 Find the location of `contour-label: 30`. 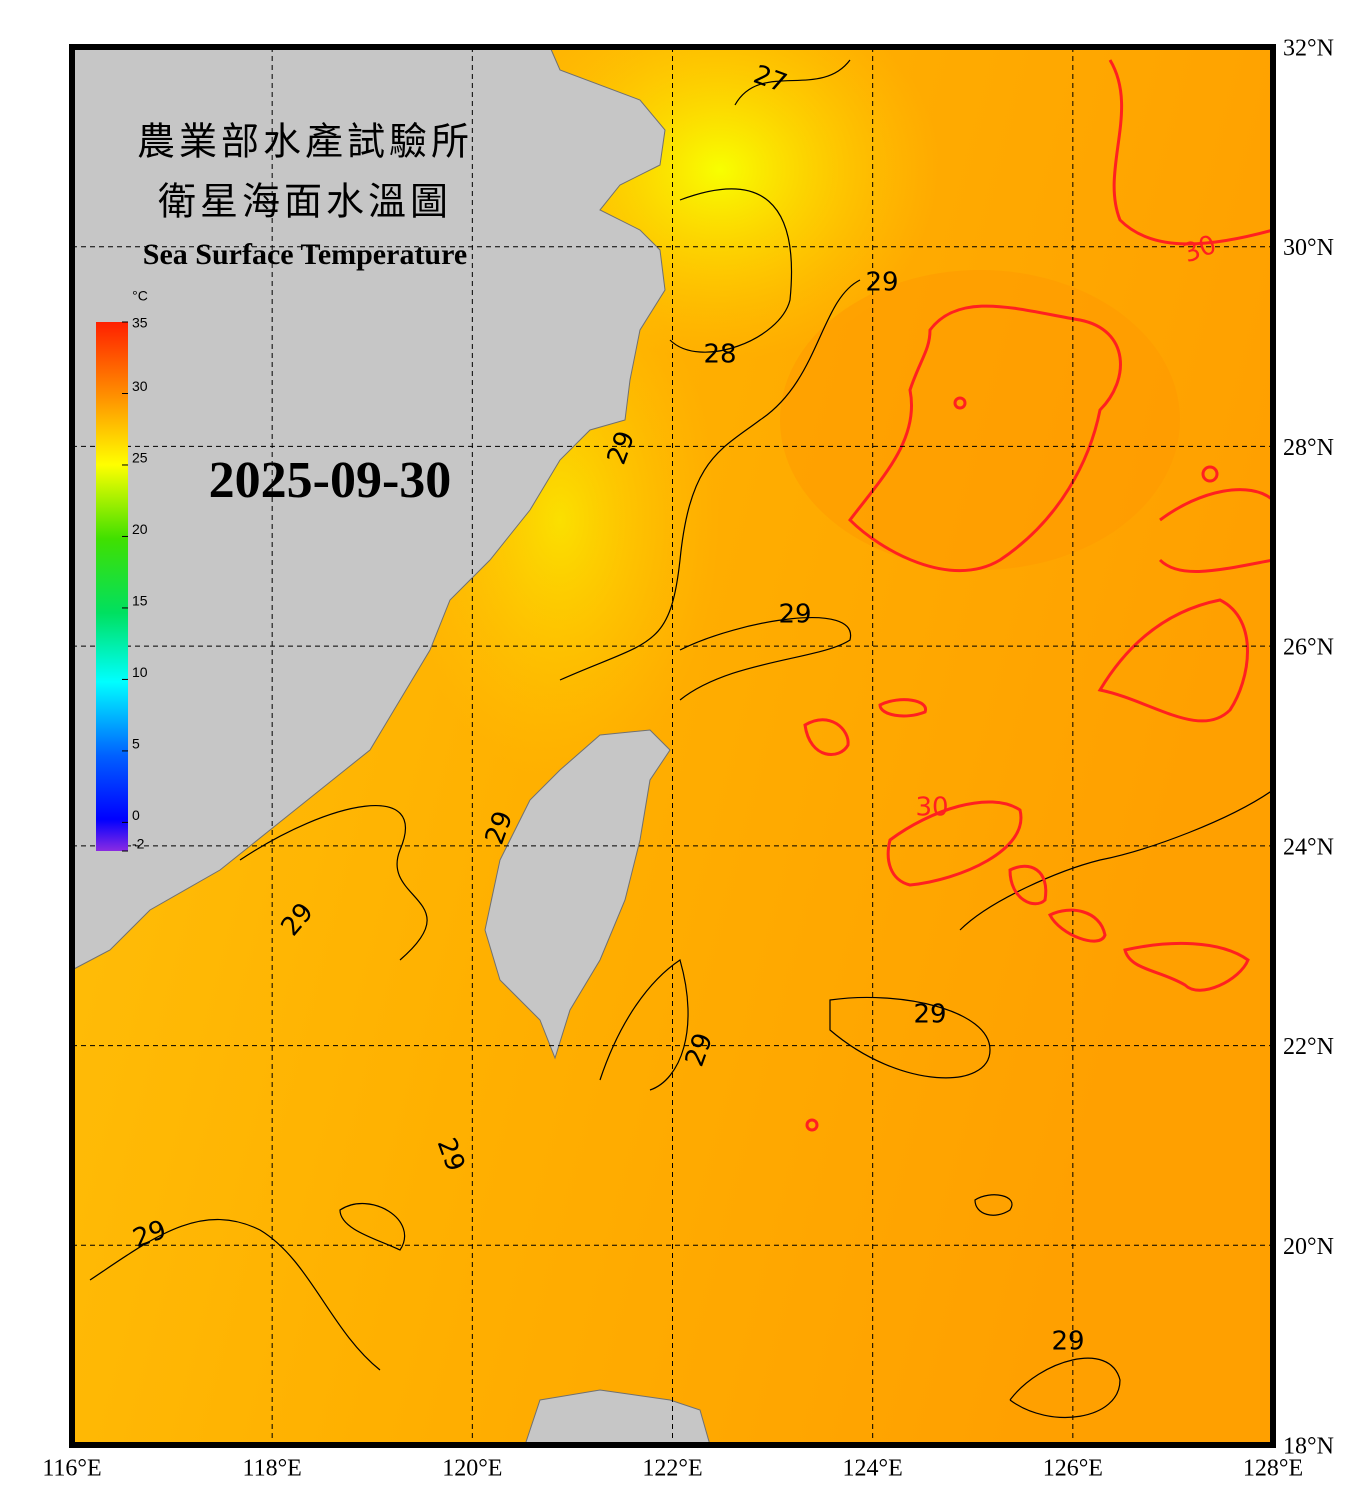

contour-label: 30 is located at coordinates (931, 808).